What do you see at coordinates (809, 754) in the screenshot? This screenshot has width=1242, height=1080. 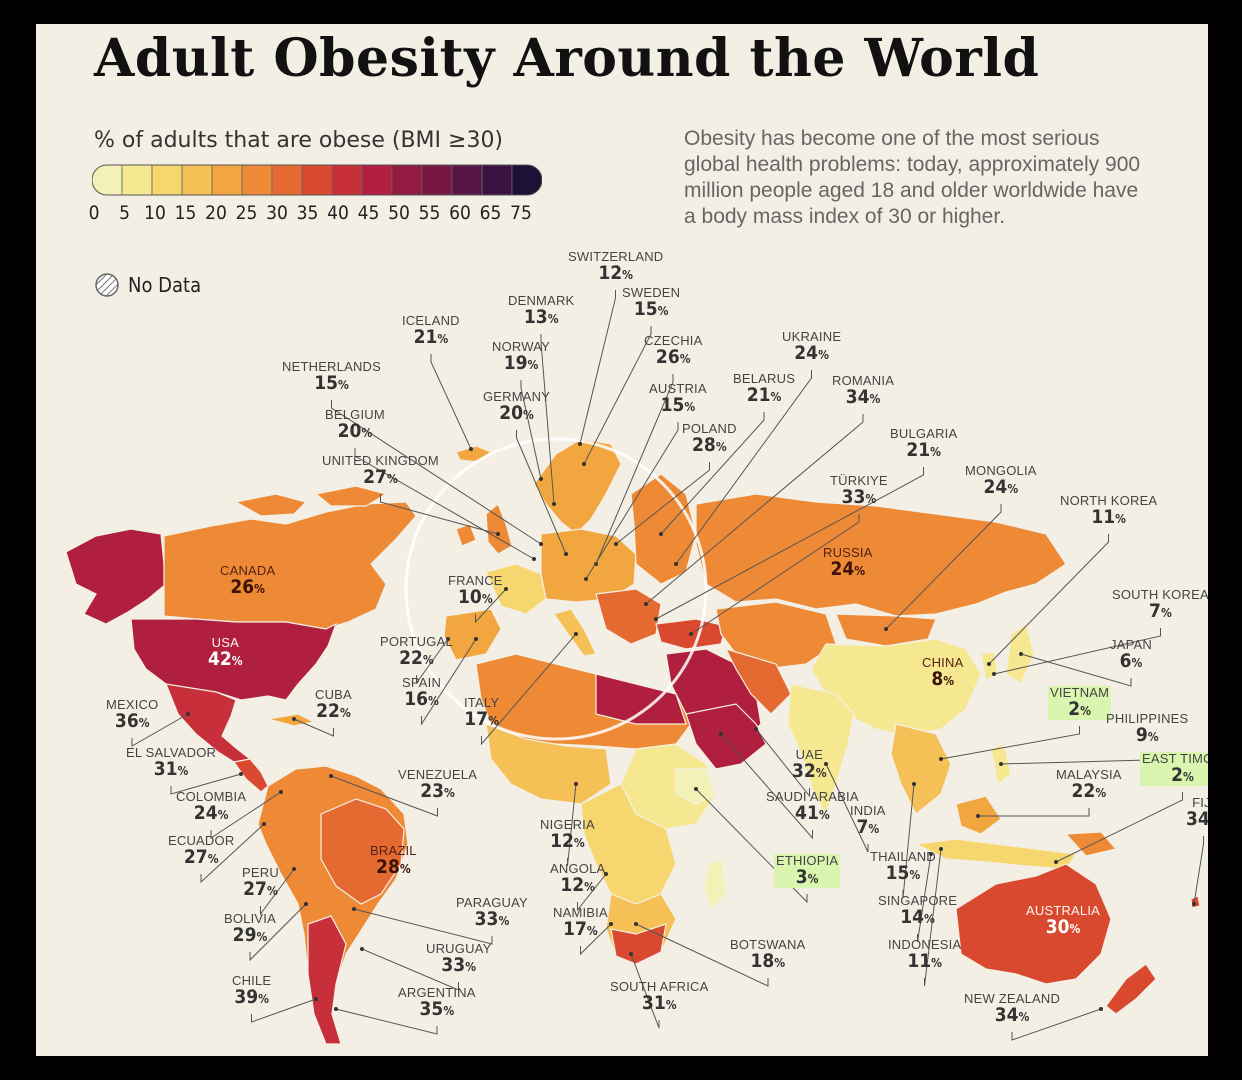 I see `country-name: UAE` at bounding box center [809, 754].